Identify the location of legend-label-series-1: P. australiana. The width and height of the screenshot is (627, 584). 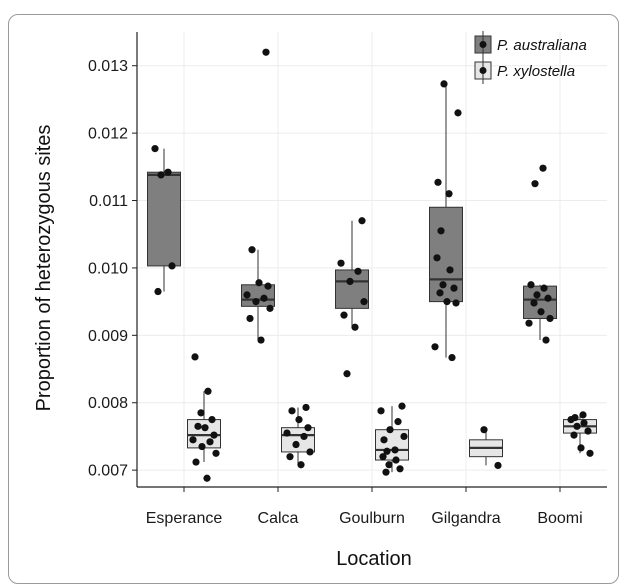
(542, 45).